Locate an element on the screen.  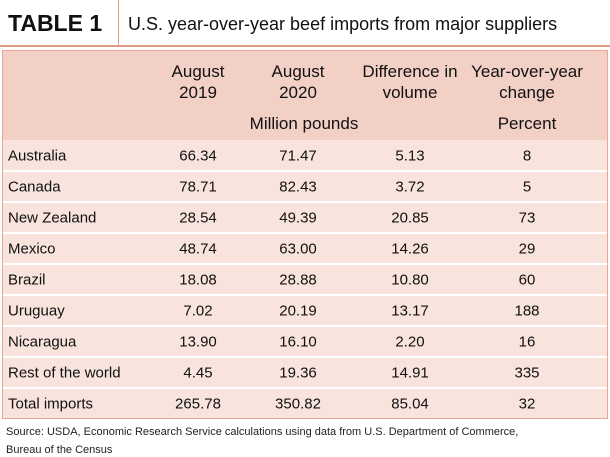
cell: 60 is located at coordinates (527, 279).